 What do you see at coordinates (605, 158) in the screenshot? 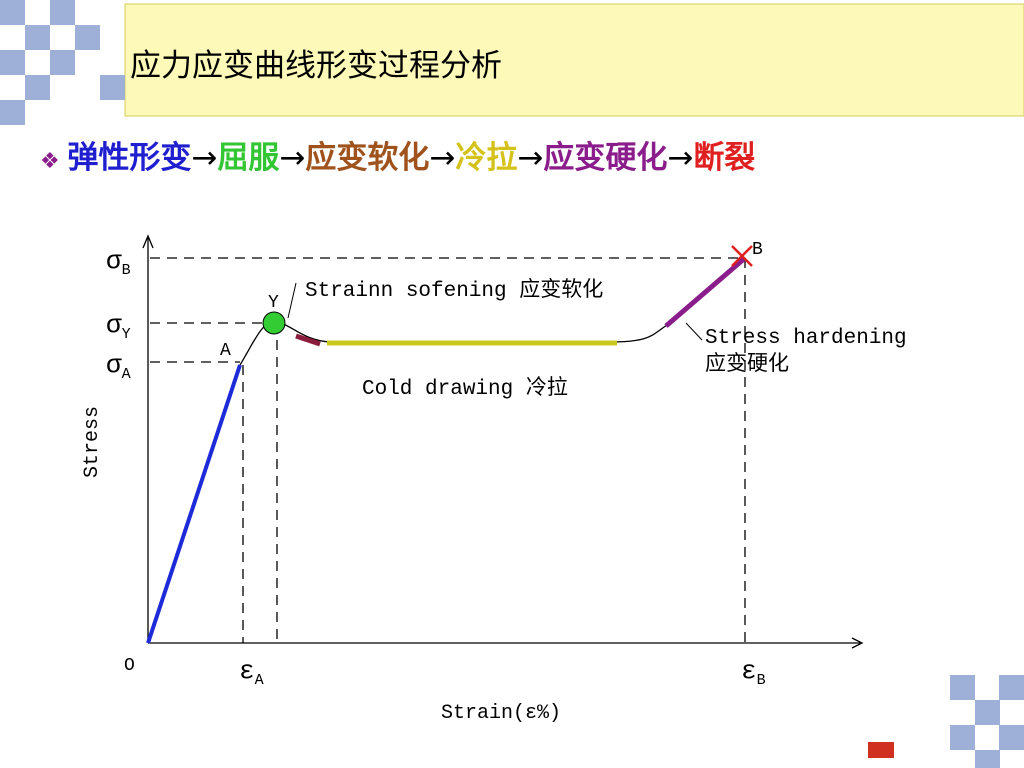
I see `bullet-segment: 应变硬化` at bounding box center [605, 158].